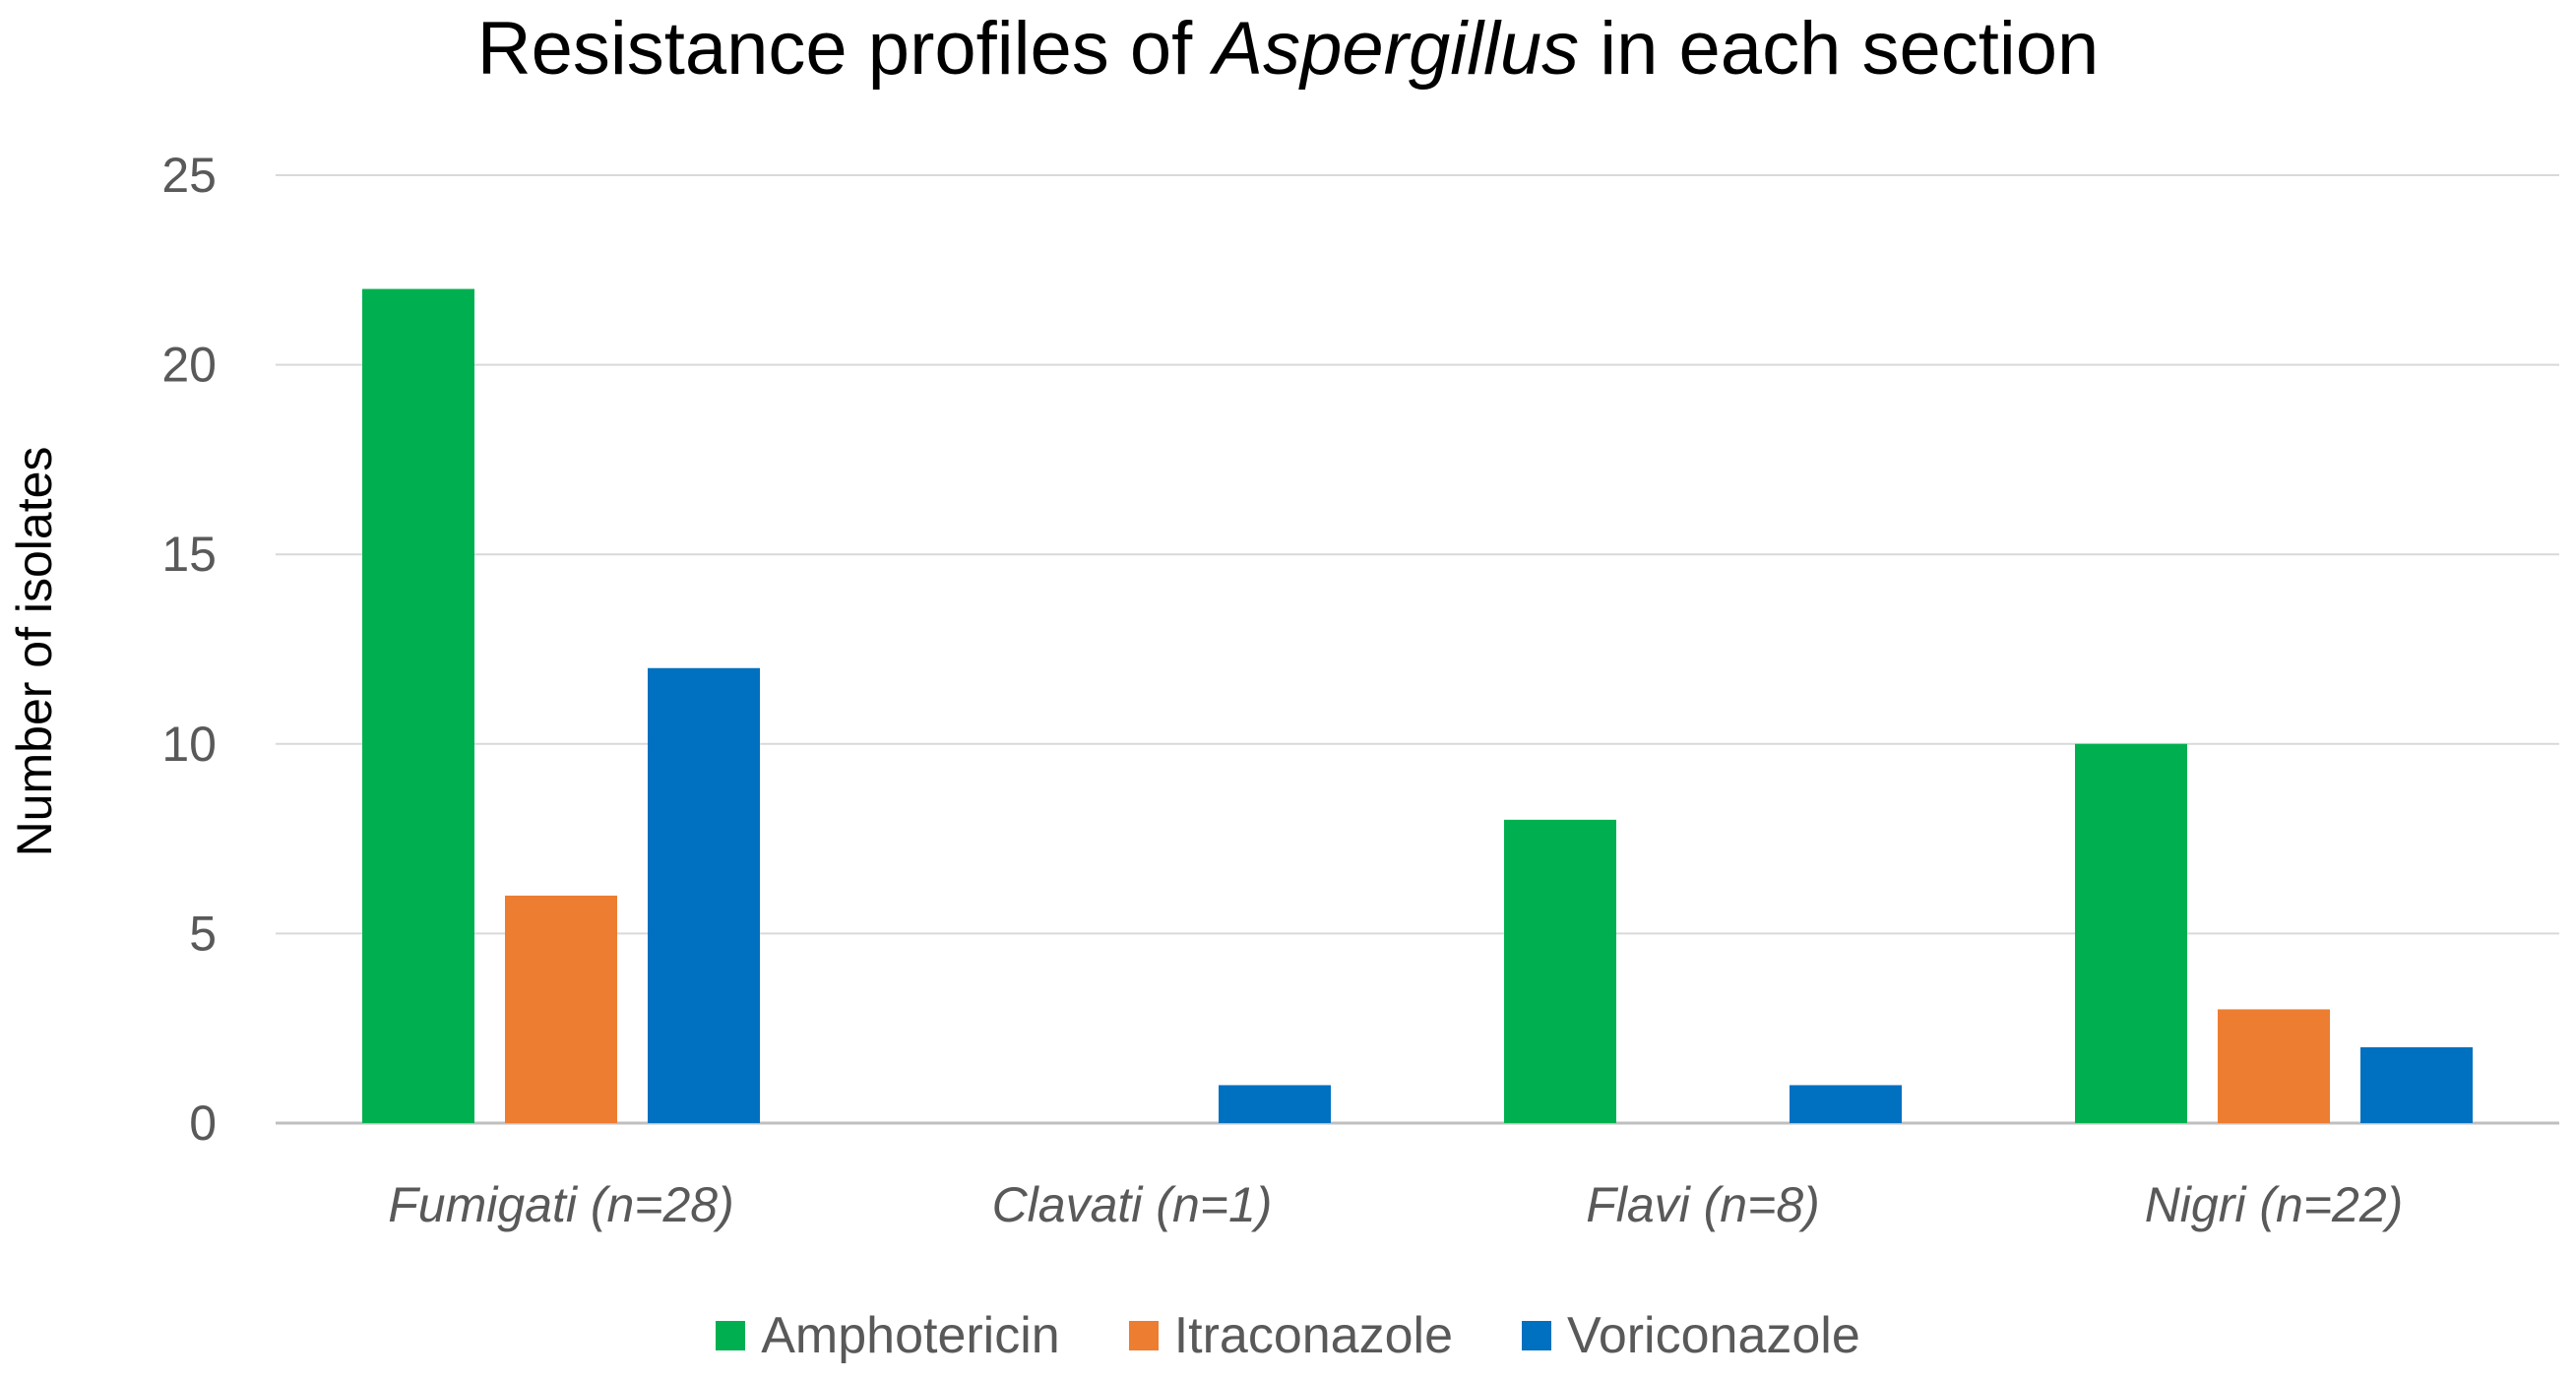  I want to click on y-tick-label: 10, so click(189, 744).